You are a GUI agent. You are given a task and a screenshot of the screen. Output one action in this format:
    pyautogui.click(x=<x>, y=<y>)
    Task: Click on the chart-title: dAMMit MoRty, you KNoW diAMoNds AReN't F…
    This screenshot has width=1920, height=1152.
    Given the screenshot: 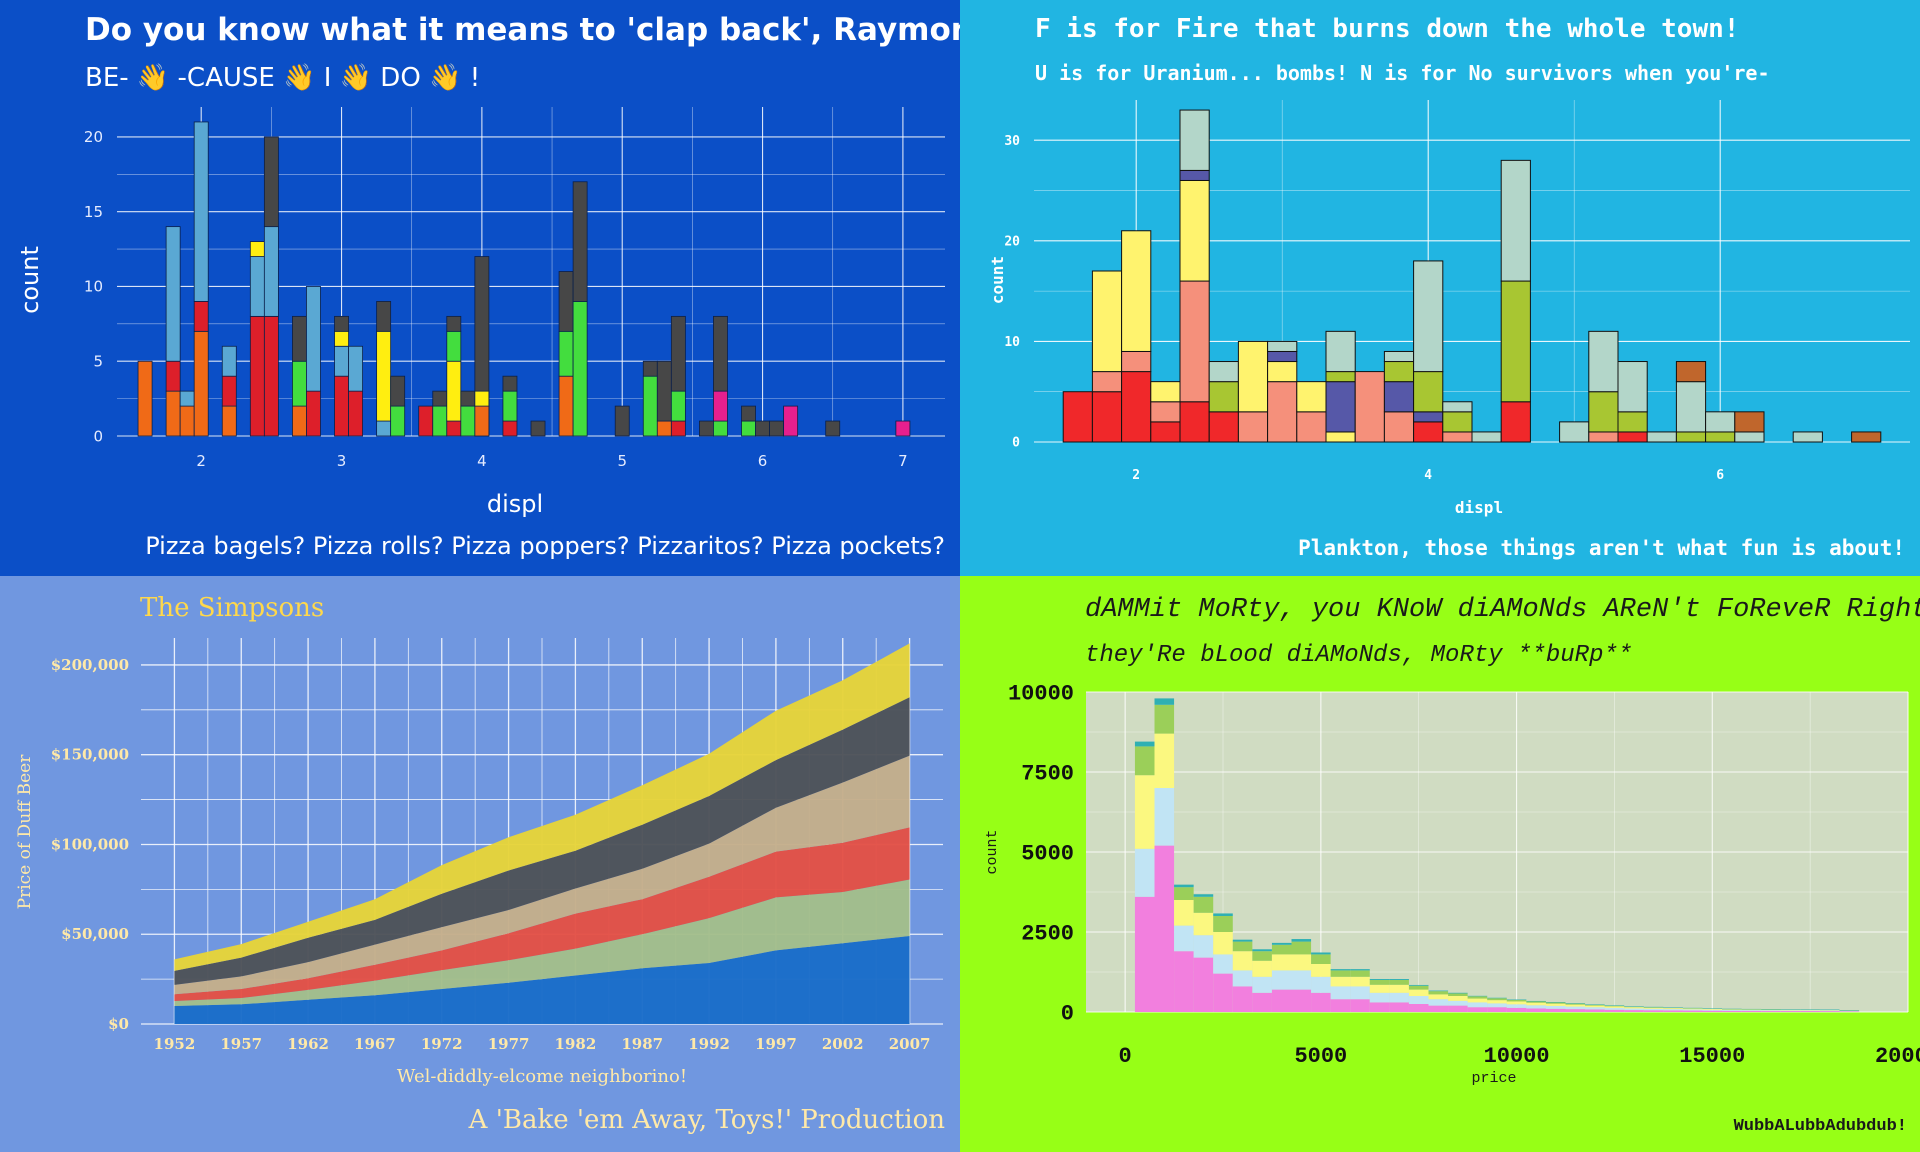 What is the action you would take?
    pyautogui.click(x=1502, y=610)
    